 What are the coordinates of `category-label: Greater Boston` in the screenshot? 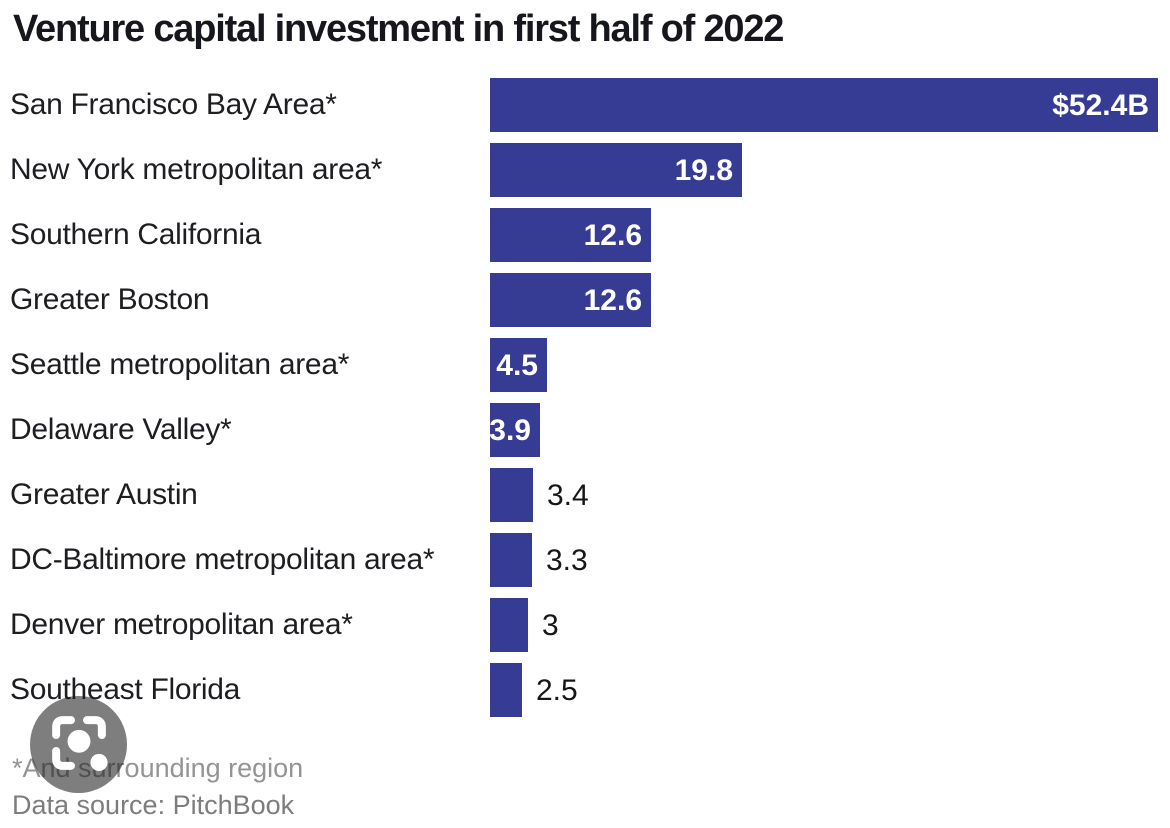 It's located at (110, 299).